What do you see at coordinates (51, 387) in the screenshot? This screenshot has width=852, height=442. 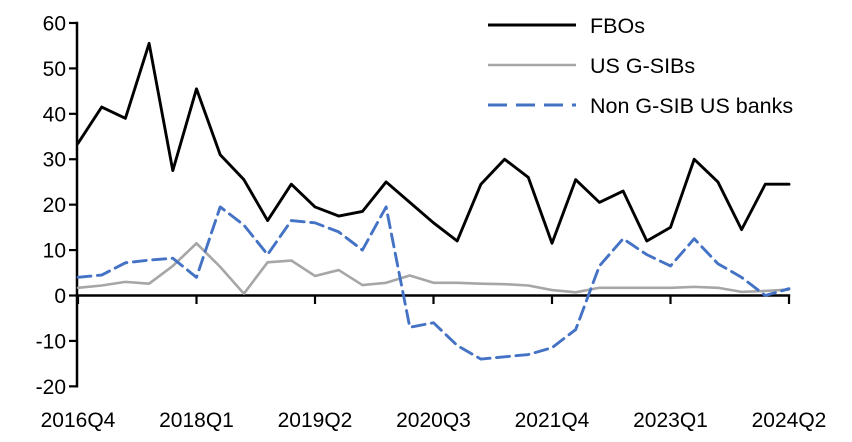 I see `y-tick-label: -20` at bounding box center [51, 387].